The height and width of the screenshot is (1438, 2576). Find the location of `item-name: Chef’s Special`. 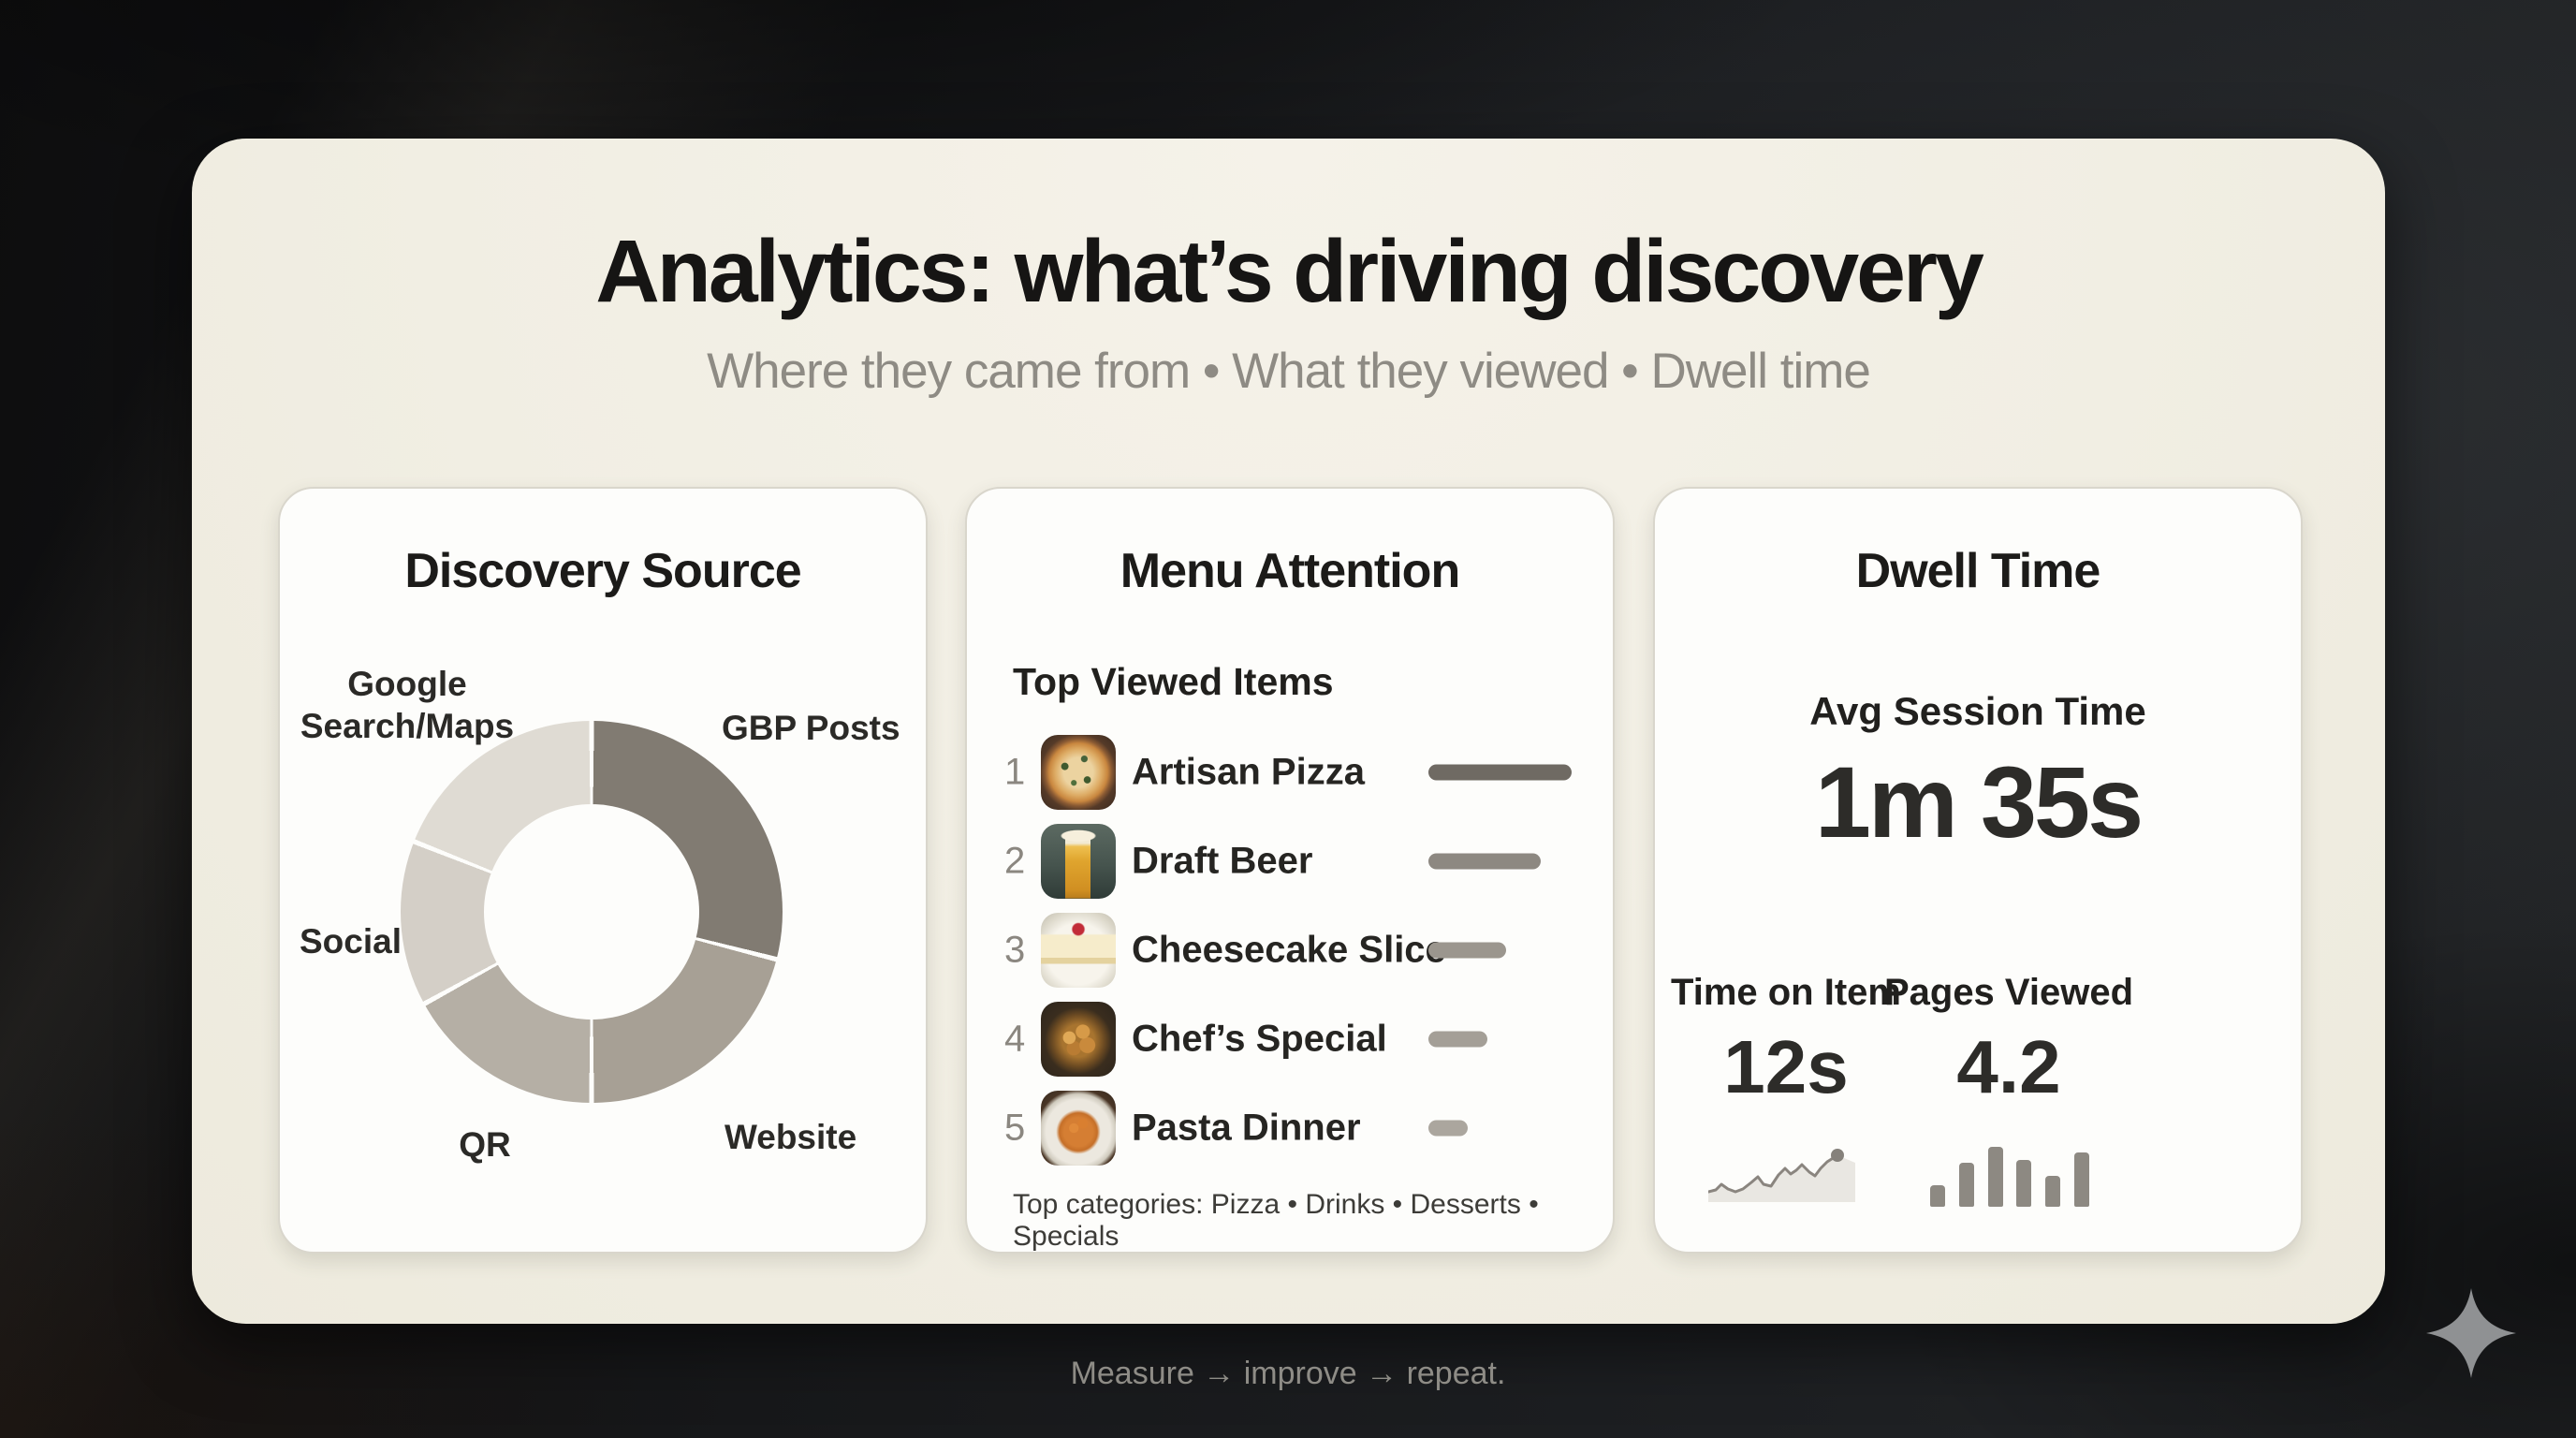

item-name: Chef’s Special is located at coordinates (1259, 1039).